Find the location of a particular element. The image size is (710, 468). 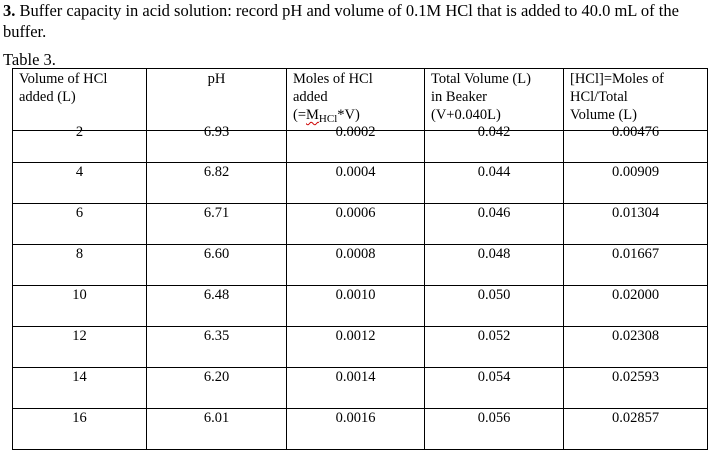

table-row: 8 6.60 0.0008 0.048 0.01667 is located at coordinates (360, 265).